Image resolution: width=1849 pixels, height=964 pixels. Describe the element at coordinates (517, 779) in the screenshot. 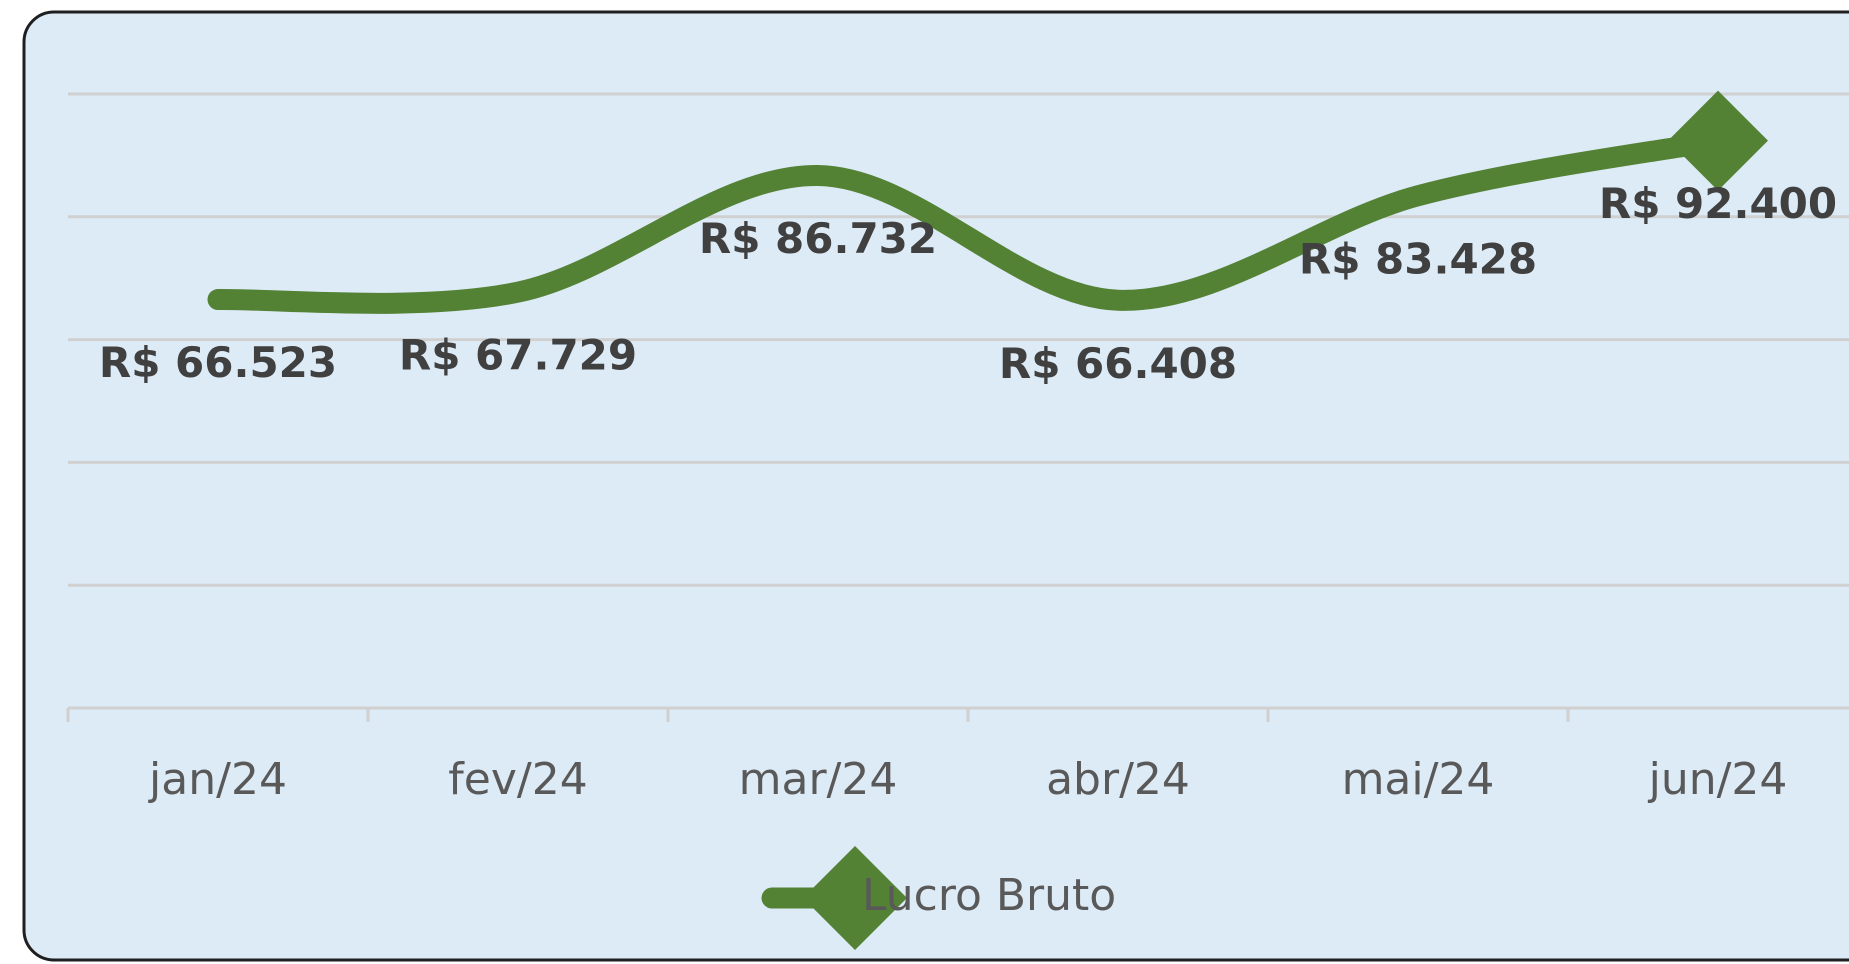

I see `x-tick-label: fev/24` at that location.